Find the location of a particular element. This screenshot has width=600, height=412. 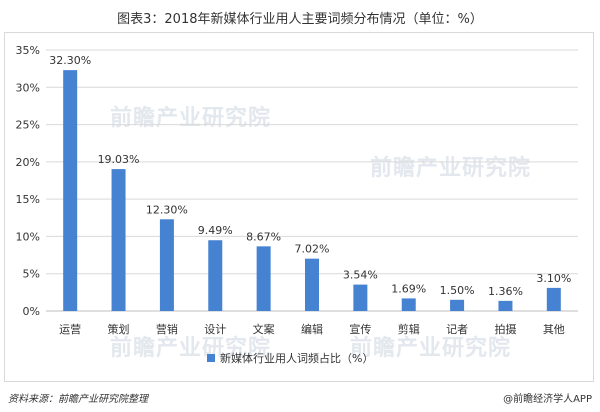

y-tick-label: 25% is located at coordinates (28, 125).